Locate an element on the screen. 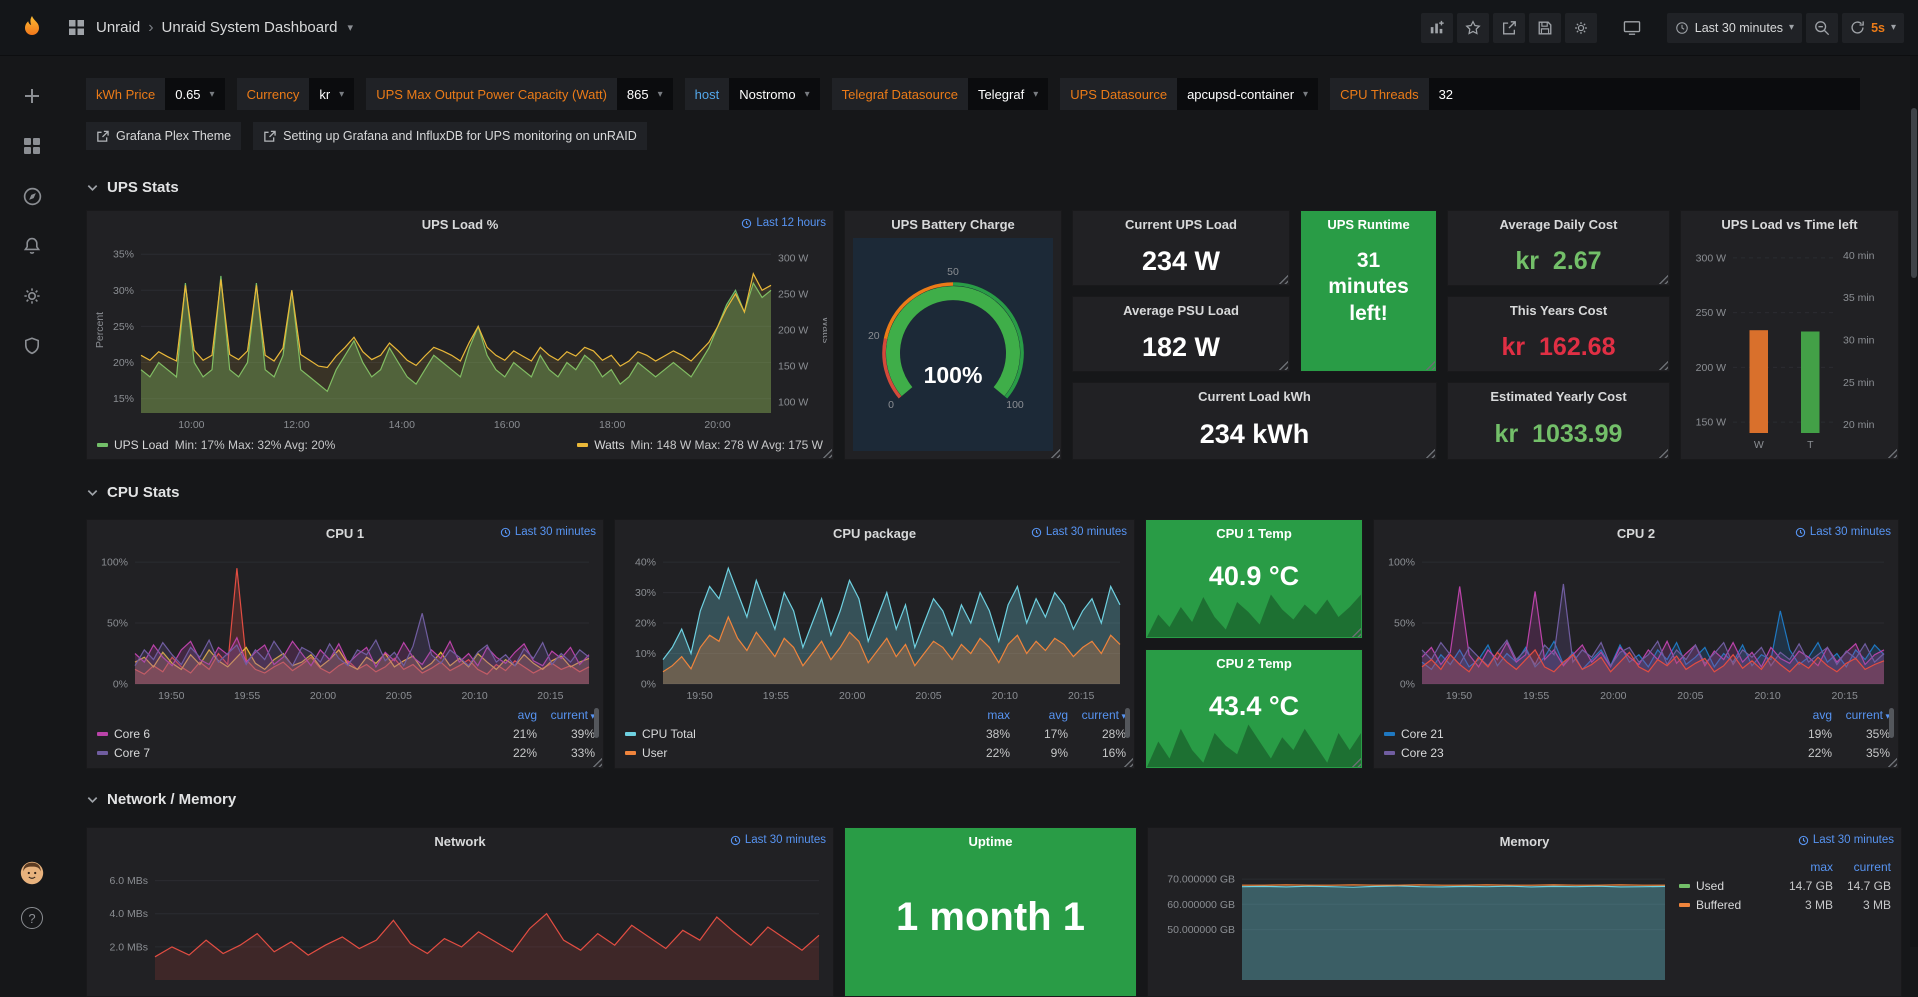 This screenshot has height=997, width=1918. variable-value-dropdown: 865 ▾ is located at coordinates (644, 94).